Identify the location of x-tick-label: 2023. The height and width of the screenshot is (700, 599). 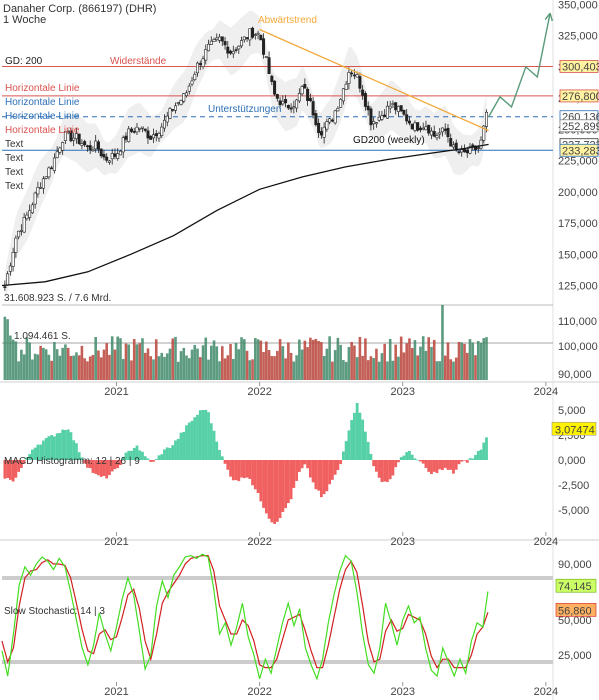
(402, 542).